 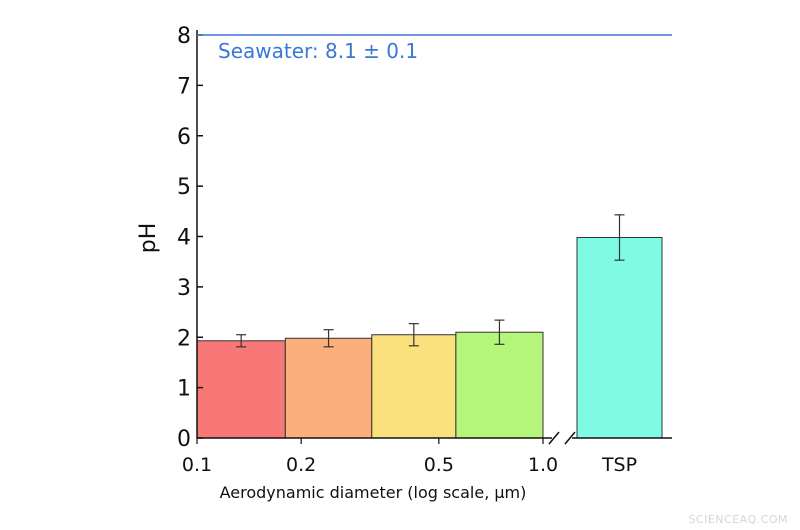 I want to click on y-tick-label: 2, so click(x=184, y=338).